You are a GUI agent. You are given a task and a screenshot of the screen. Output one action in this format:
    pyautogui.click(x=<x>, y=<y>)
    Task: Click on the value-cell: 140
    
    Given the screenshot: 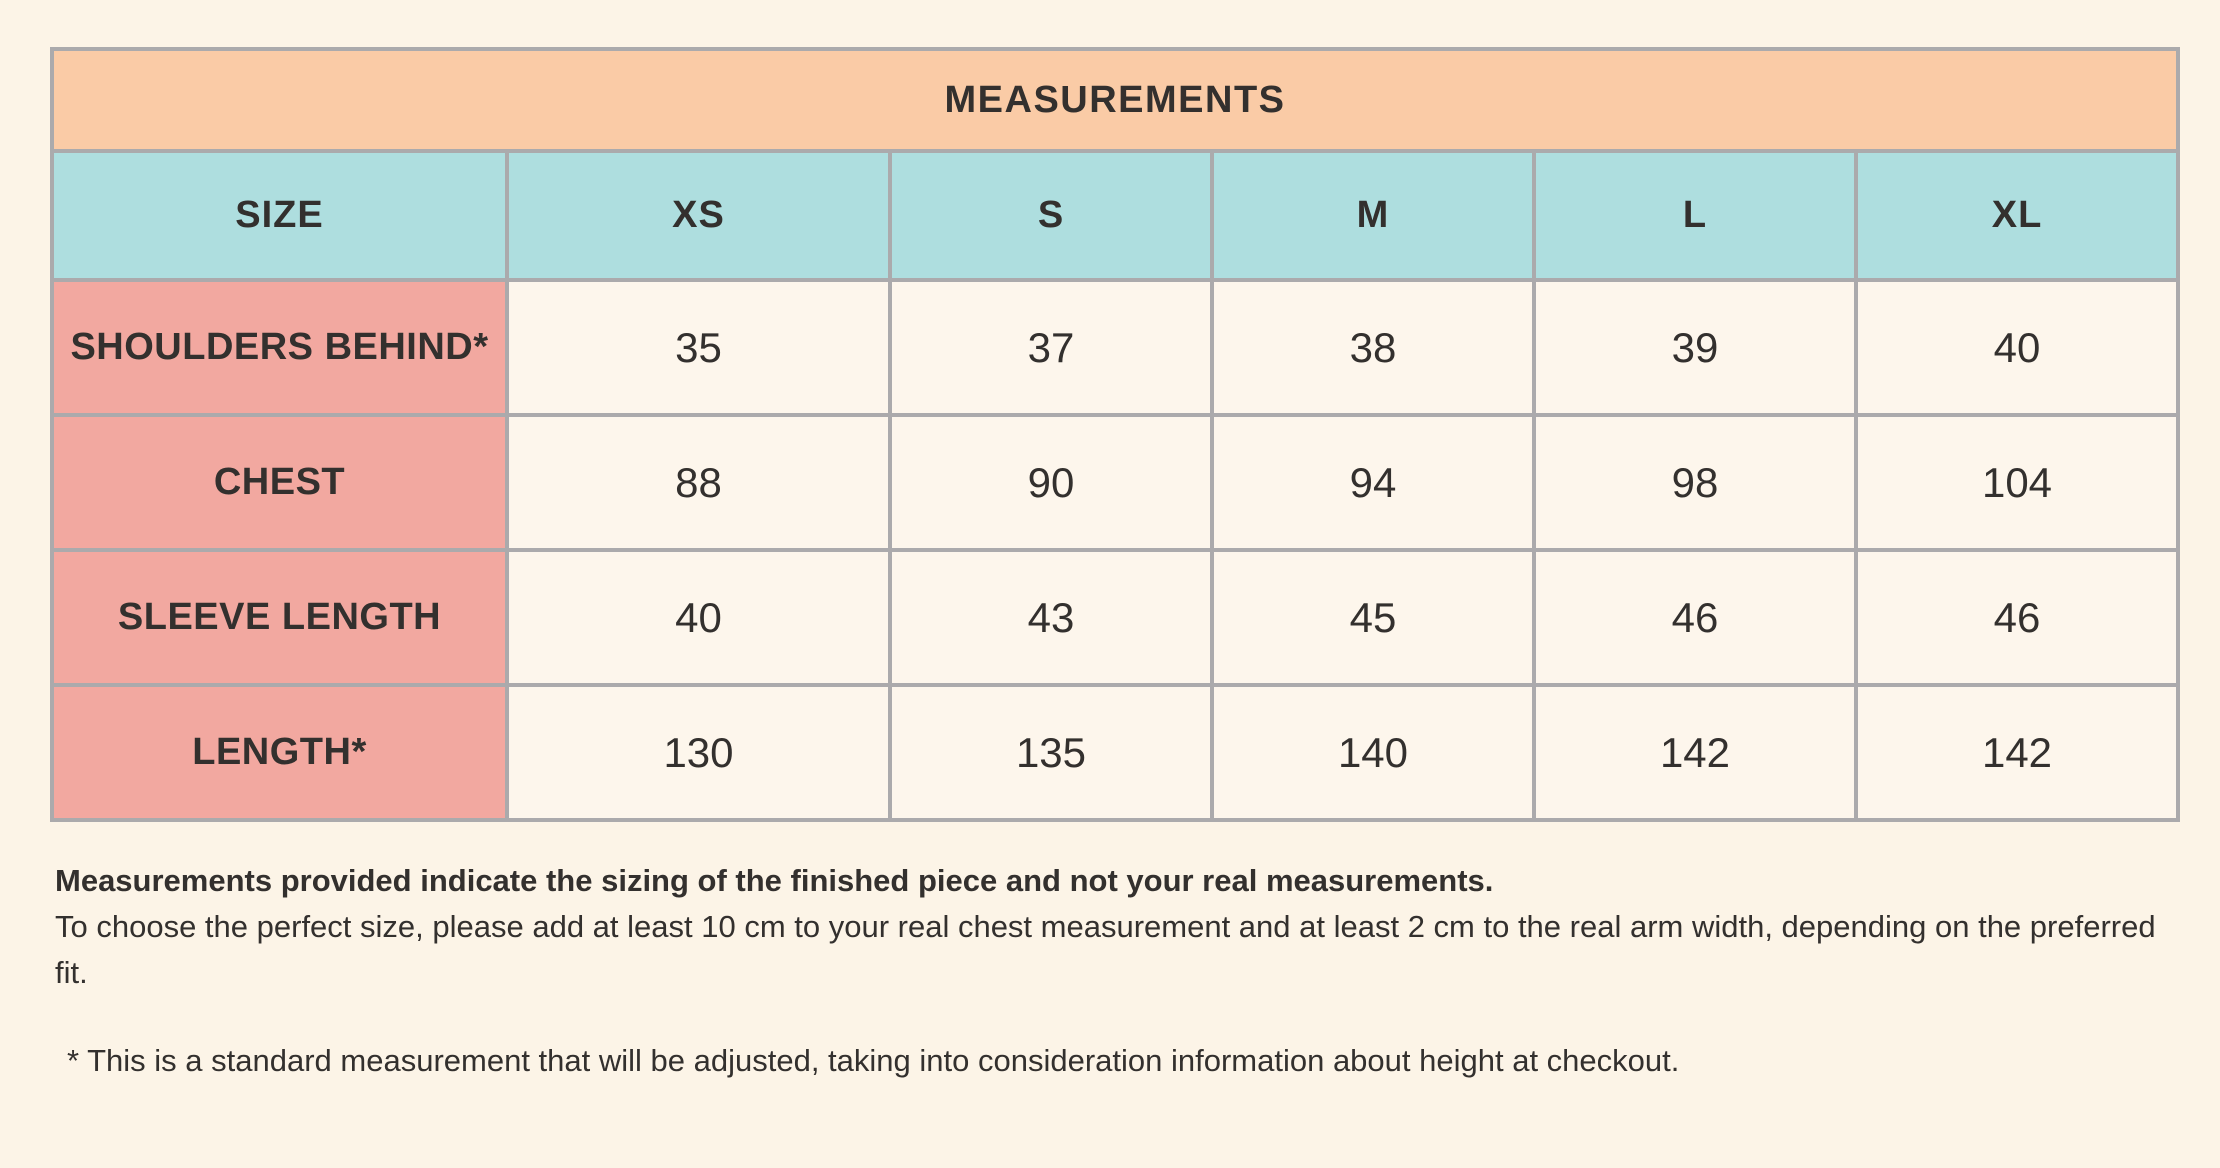 What is the action you would take?
    pyautogui.click(x=1373, y=752)
    